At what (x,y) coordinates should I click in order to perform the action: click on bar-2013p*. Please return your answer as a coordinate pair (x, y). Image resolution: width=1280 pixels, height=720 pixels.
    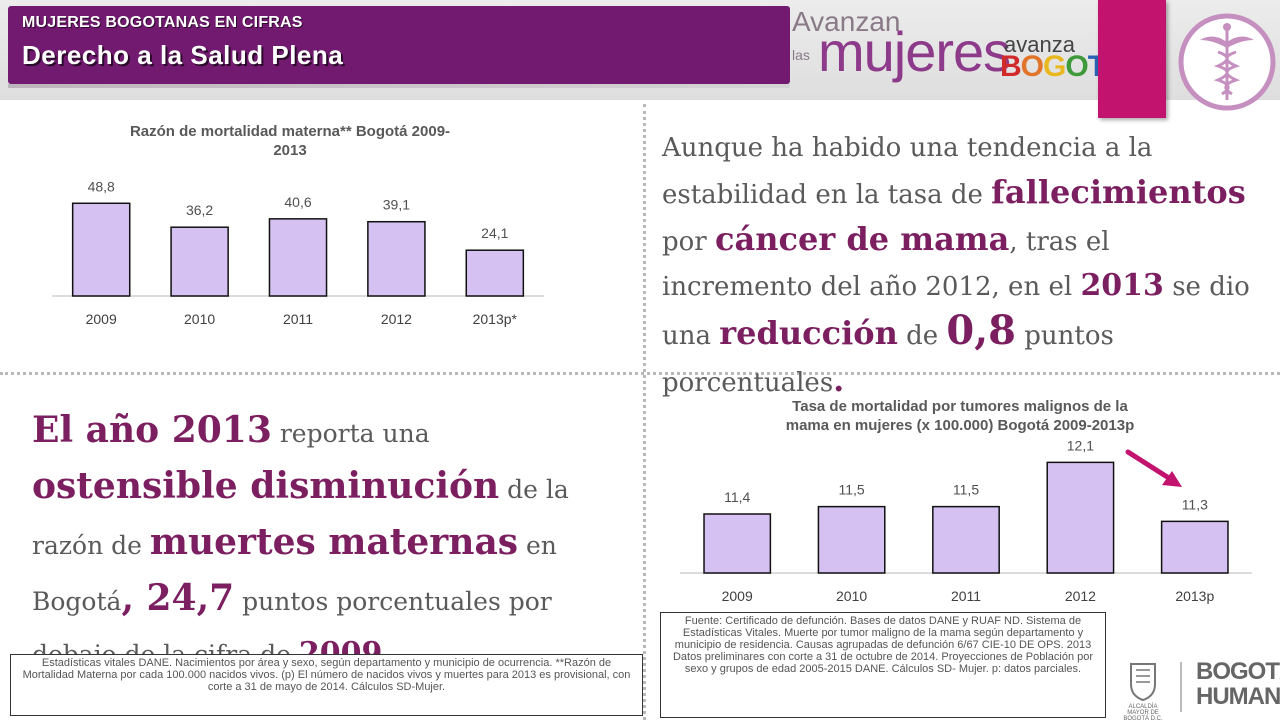
    Looking at the image, I should click on (495, 273).